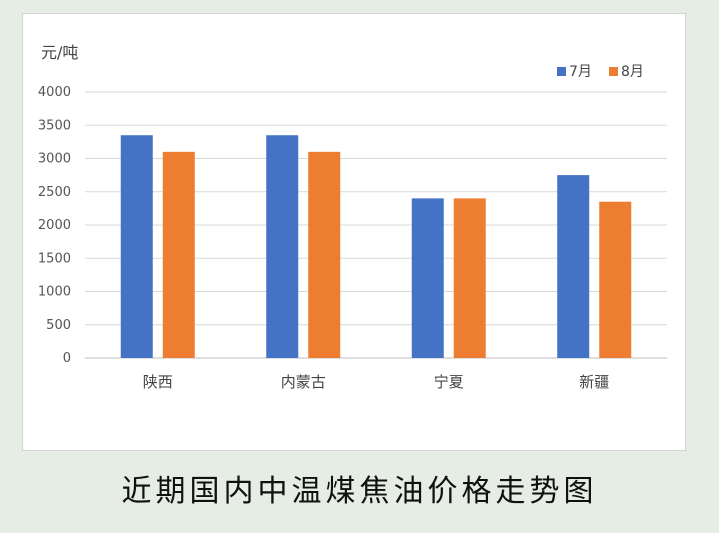  I want to click on y-tick-label: 1500, so click(54, 258).